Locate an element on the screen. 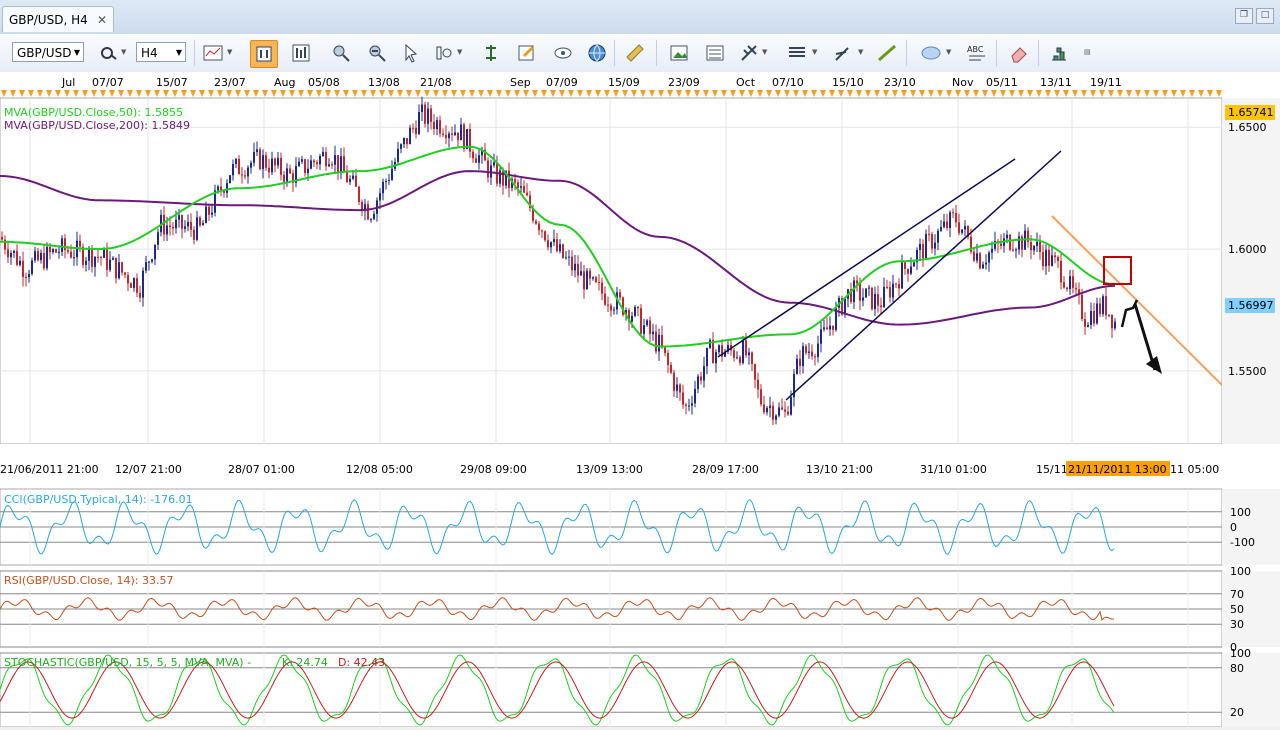 The width and height of the screenshot is (1280, 730). vertical-line-icon is located at coordinates (491, 53).